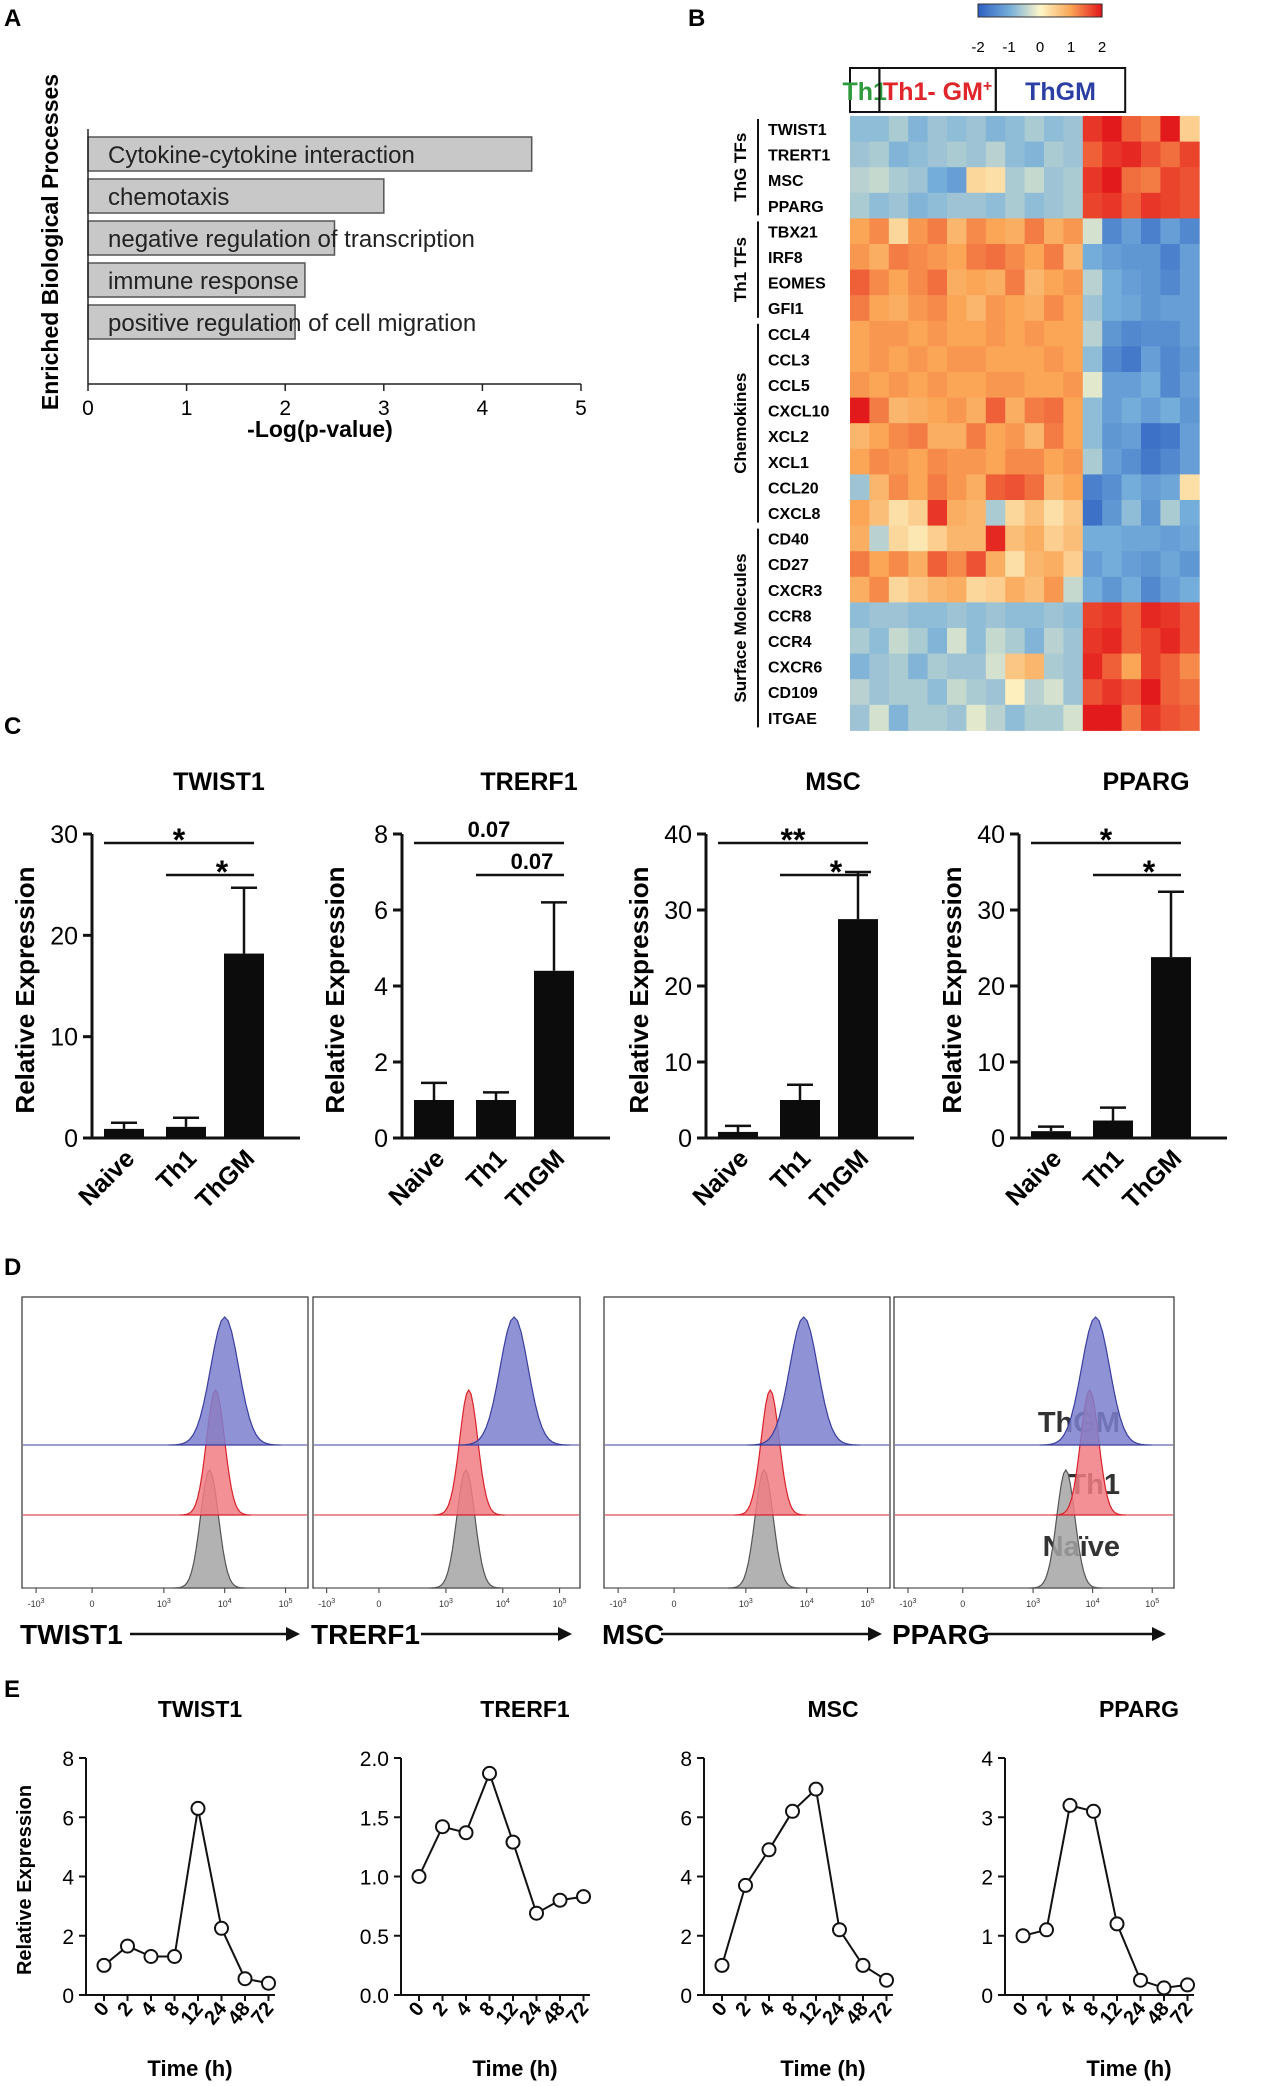 The height and width of the screenshot is (2086, 1269). What do you see at coordinates (335, 989) in the screenshot?
I see `y-axis-label: Relative Expression` at bounding box center [335, 989].